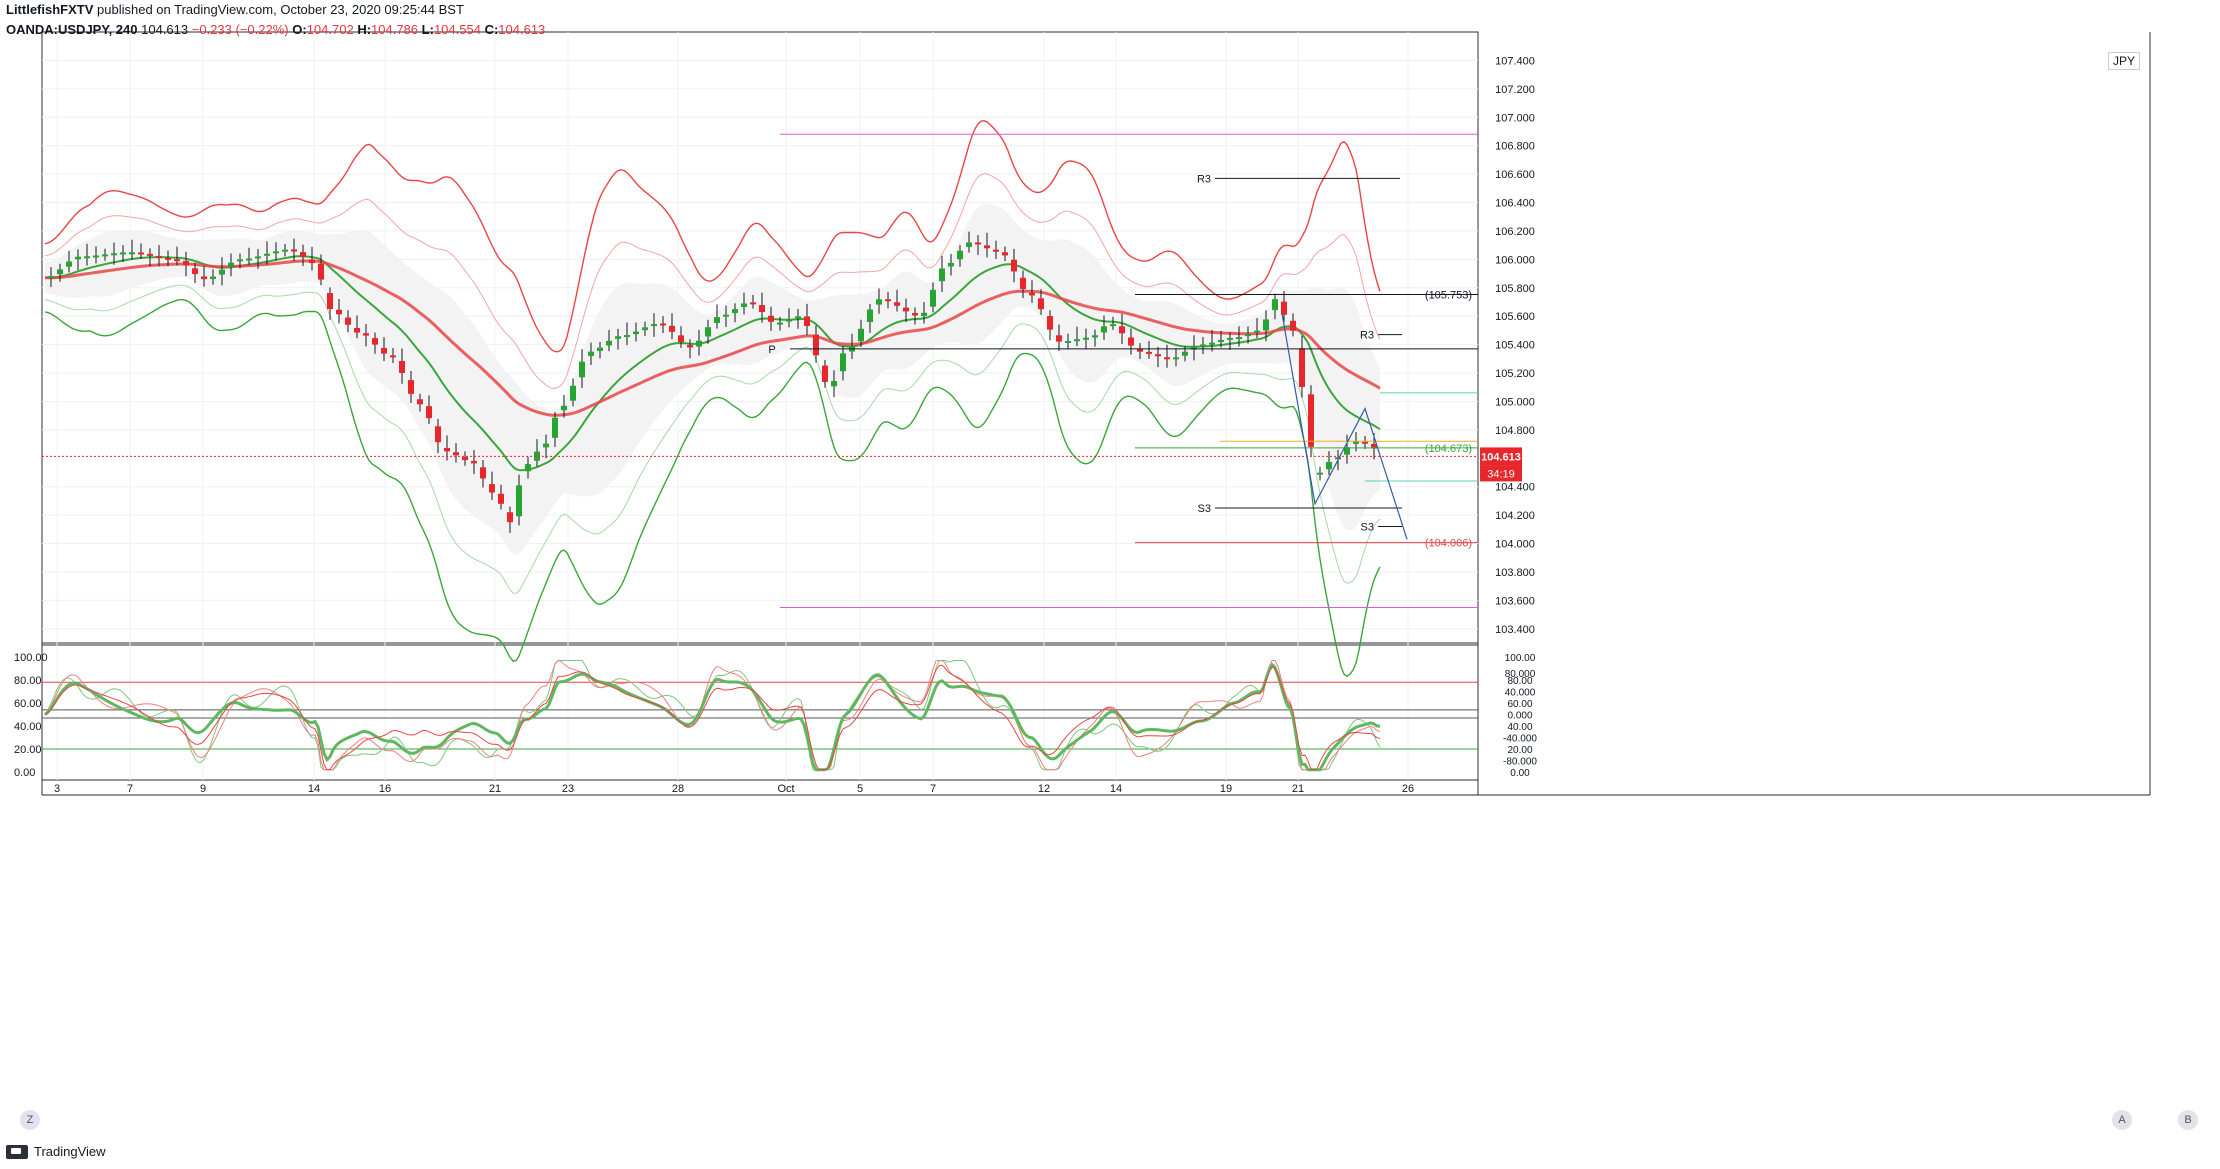 This screenshot has height=1169, width=2220. What do you see at coordinates (330, 29) in the screenshot?
I see `open-value: 104.702` at bounding box center [330, 29].